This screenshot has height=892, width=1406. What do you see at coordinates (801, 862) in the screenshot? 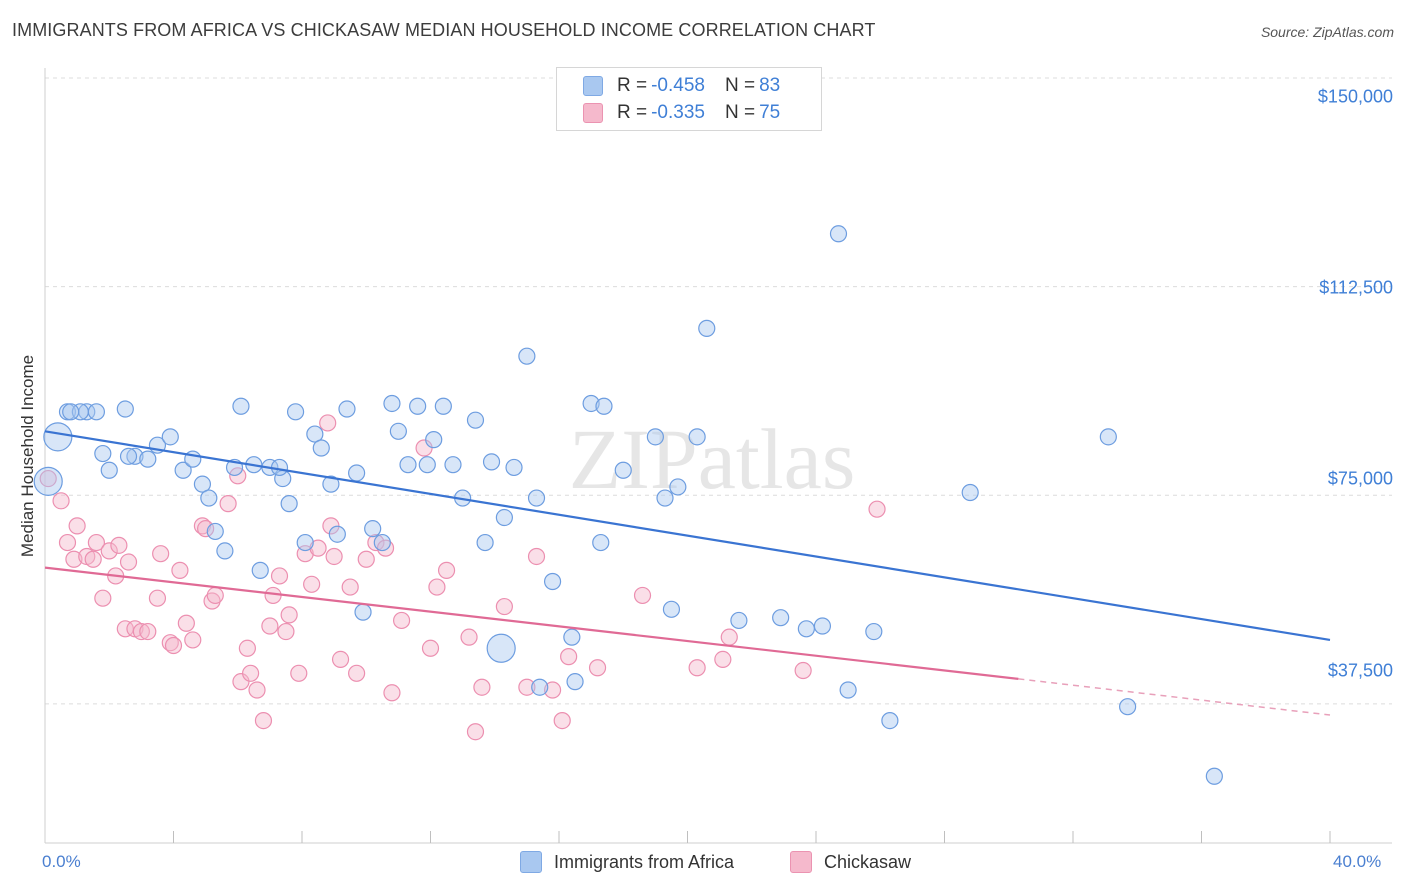
I see `legend-swatch-chickasaw` at bounding box center [801, 862].